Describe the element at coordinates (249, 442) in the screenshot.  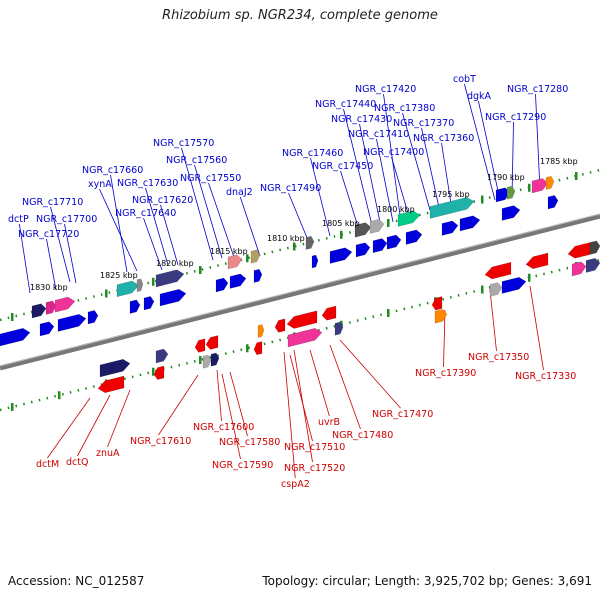
I see `gene-label-reverse: NGR_c17580` at that location.